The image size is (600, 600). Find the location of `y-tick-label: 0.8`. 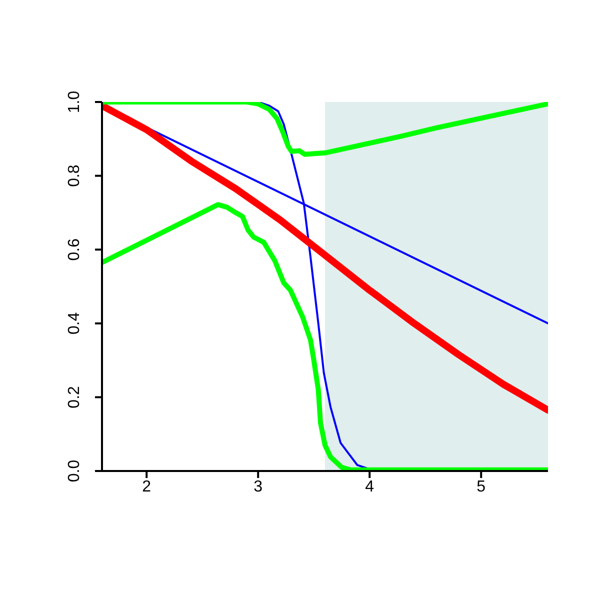

y-tick-label: 0.8 is located at coordinates (74, 175).